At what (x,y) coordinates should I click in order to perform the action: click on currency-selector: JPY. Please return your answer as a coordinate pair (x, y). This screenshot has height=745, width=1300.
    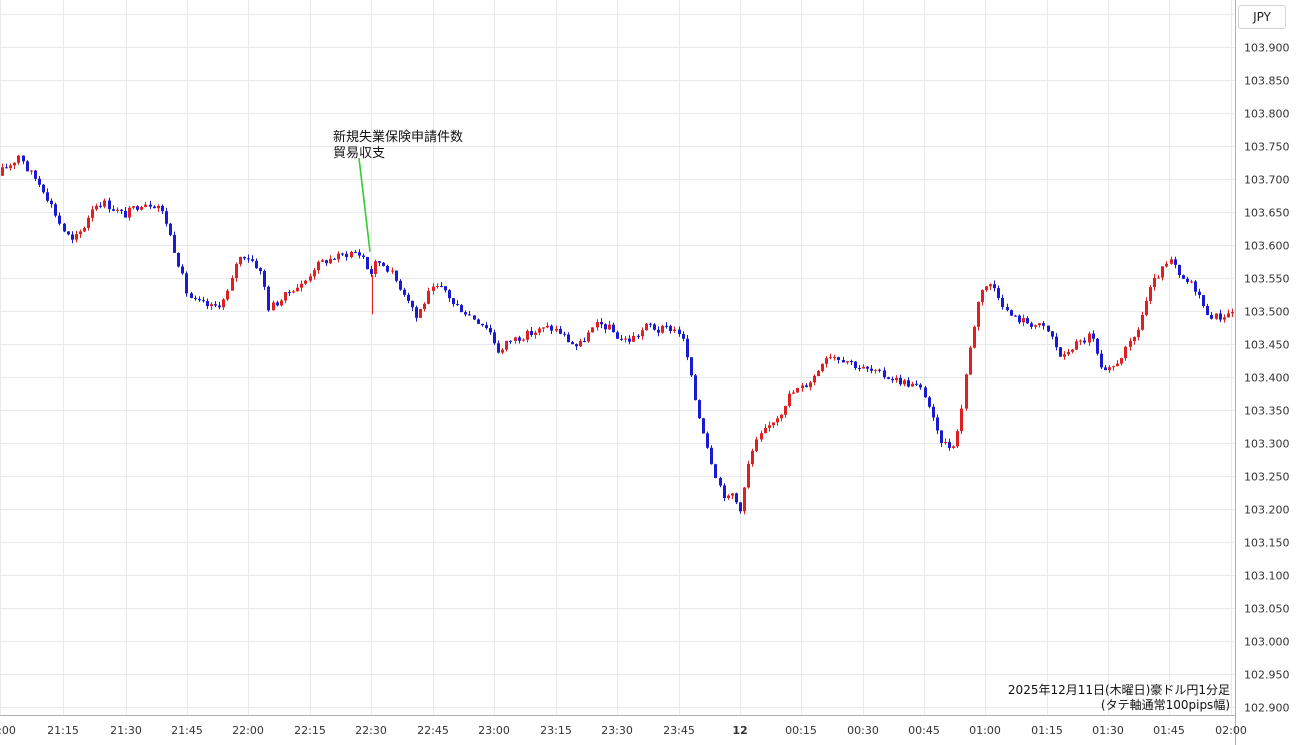
    Looking at the image, I should click on (1262, 17).